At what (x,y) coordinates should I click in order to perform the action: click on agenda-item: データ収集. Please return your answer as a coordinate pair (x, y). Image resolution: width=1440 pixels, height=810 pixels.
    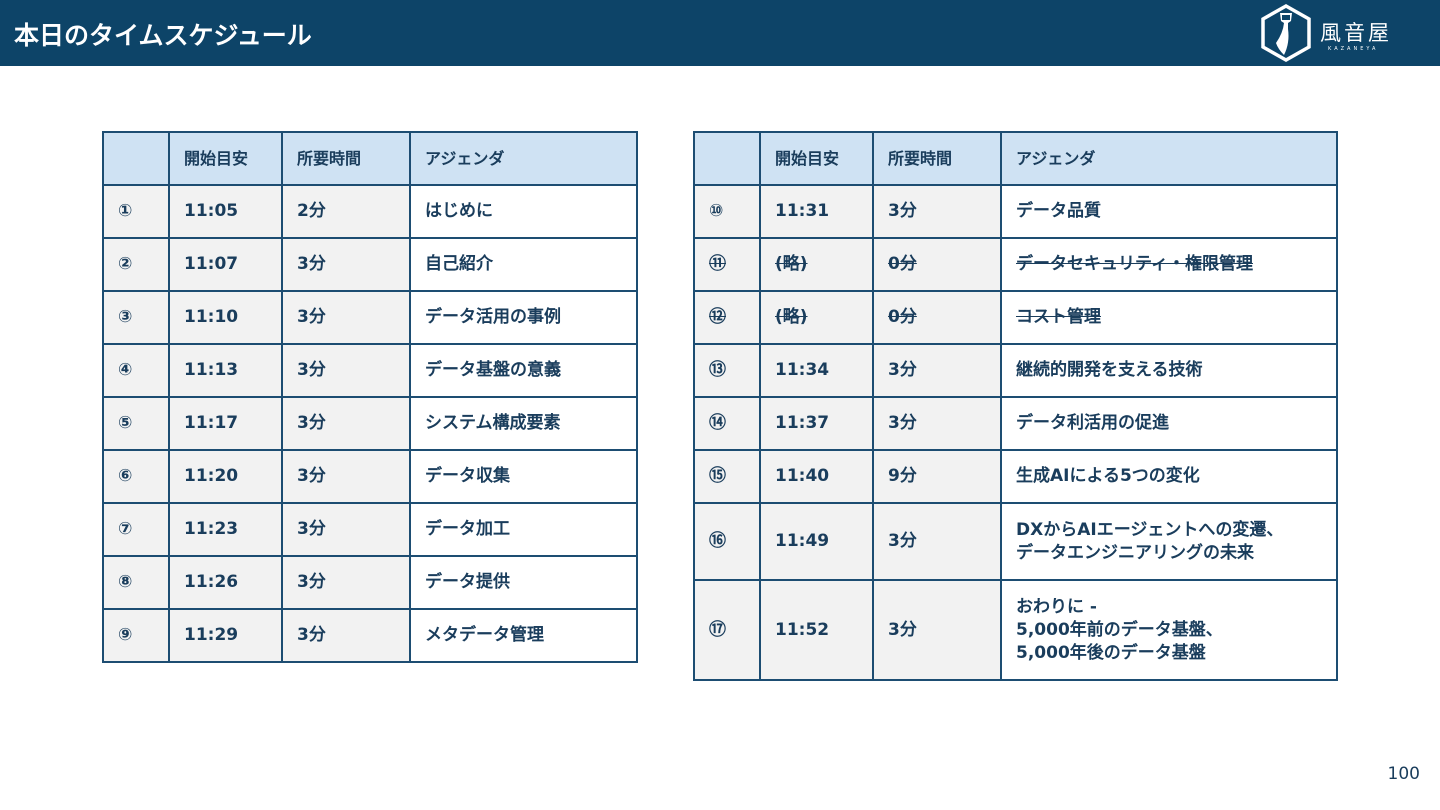
    Looking at the image, I should click on (523, 476).